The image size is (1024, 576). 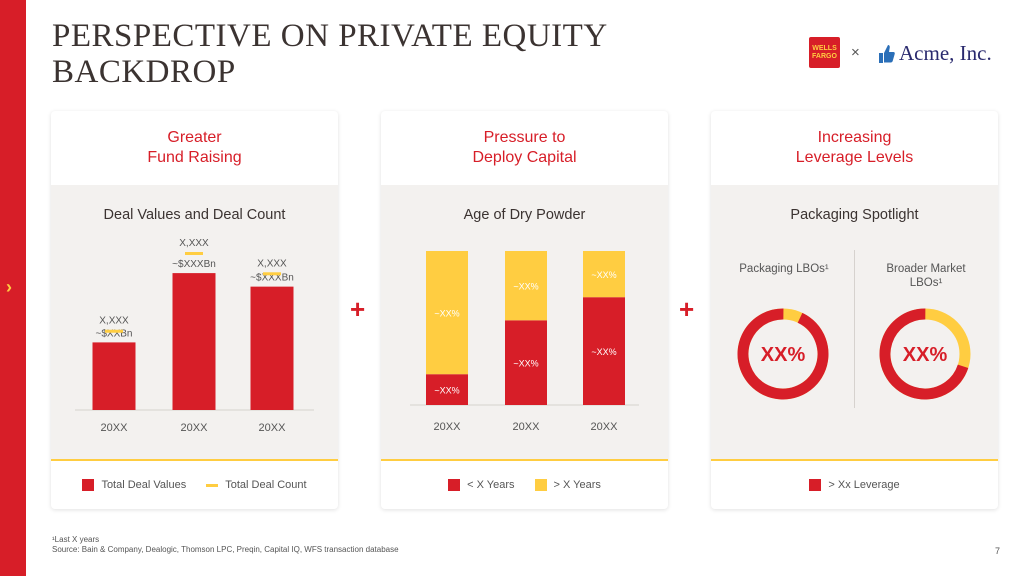 I want to click on chevron-right-icon: ›, so click(x=9, y=287).